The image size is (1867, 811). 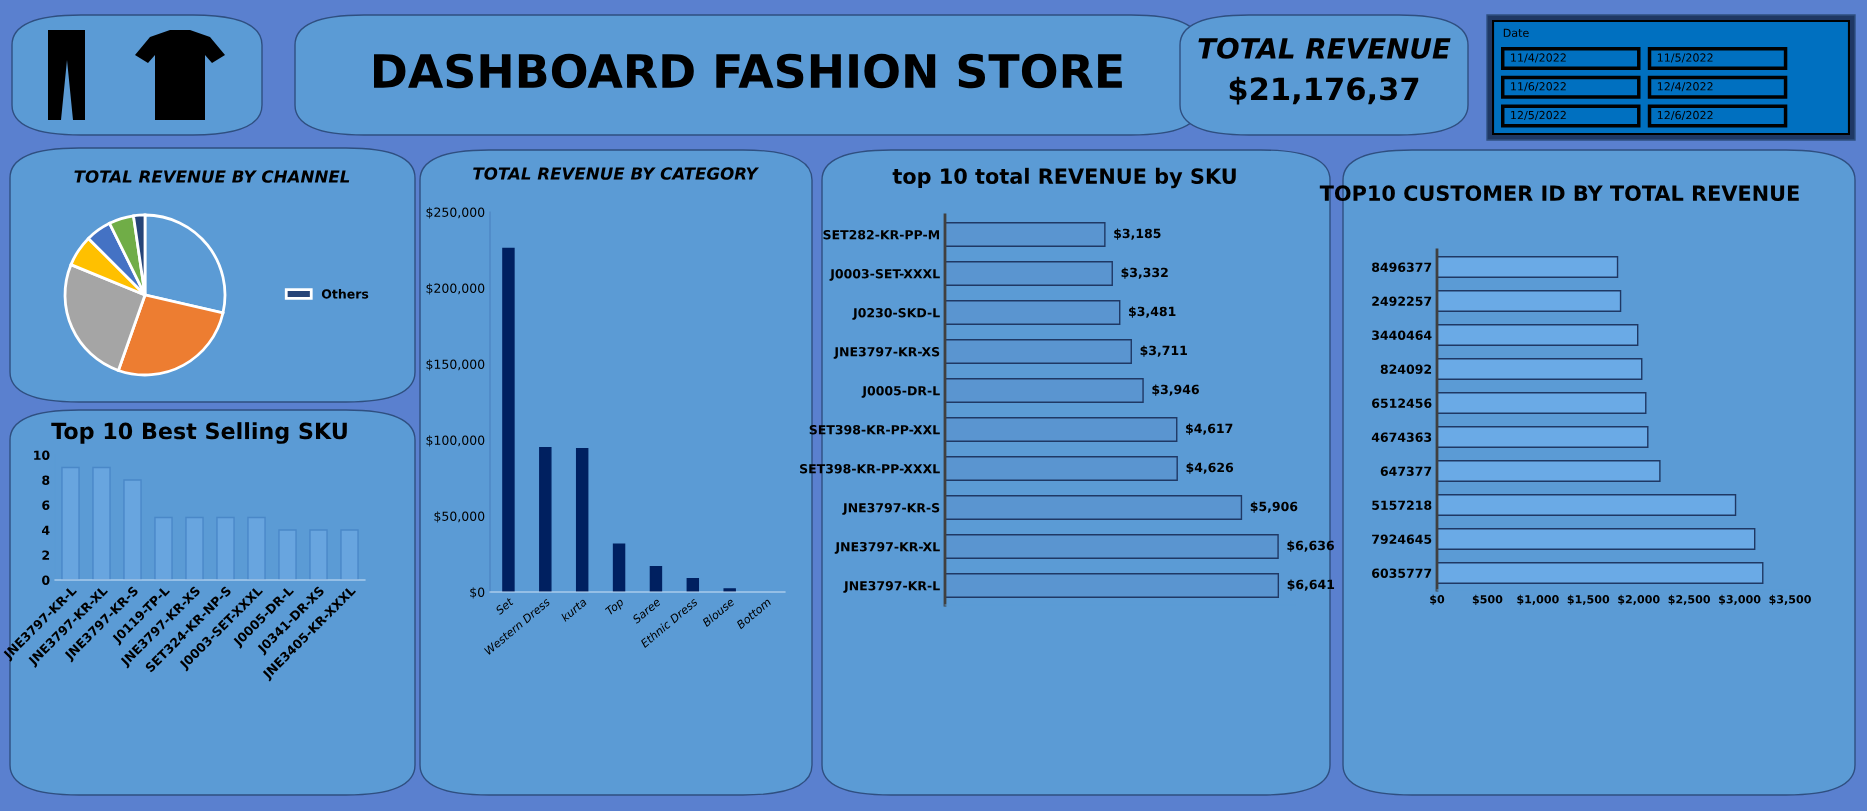 I want to click on data-label: $4,626, so click(x=1210, y=468).